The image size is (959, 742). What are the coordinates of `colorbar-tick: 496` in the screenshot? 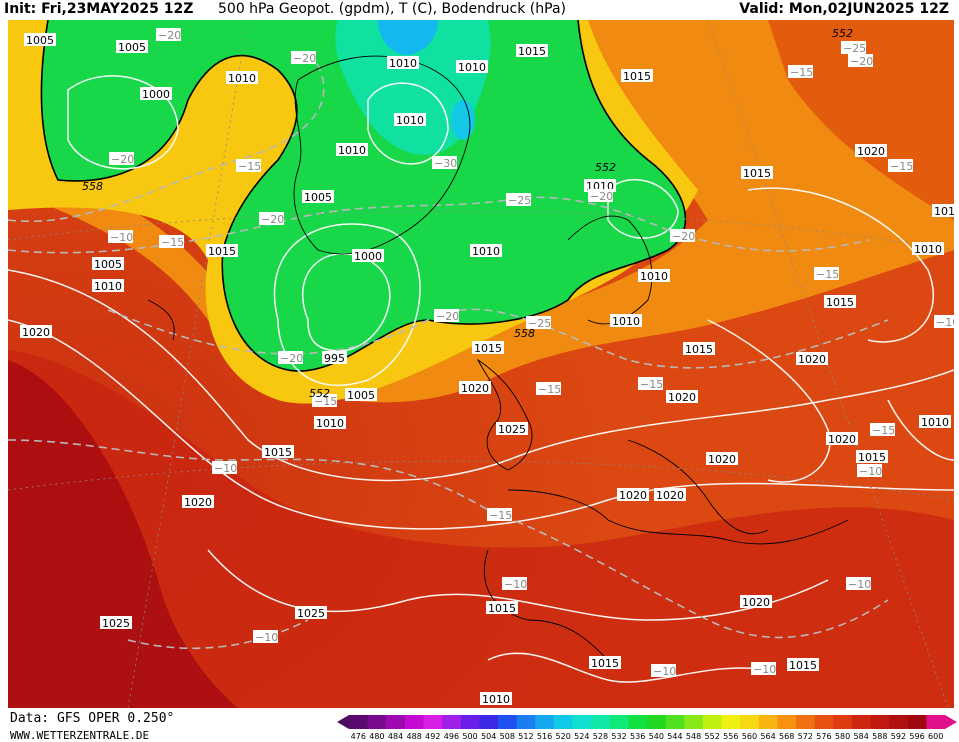 It's located at (451, 736).